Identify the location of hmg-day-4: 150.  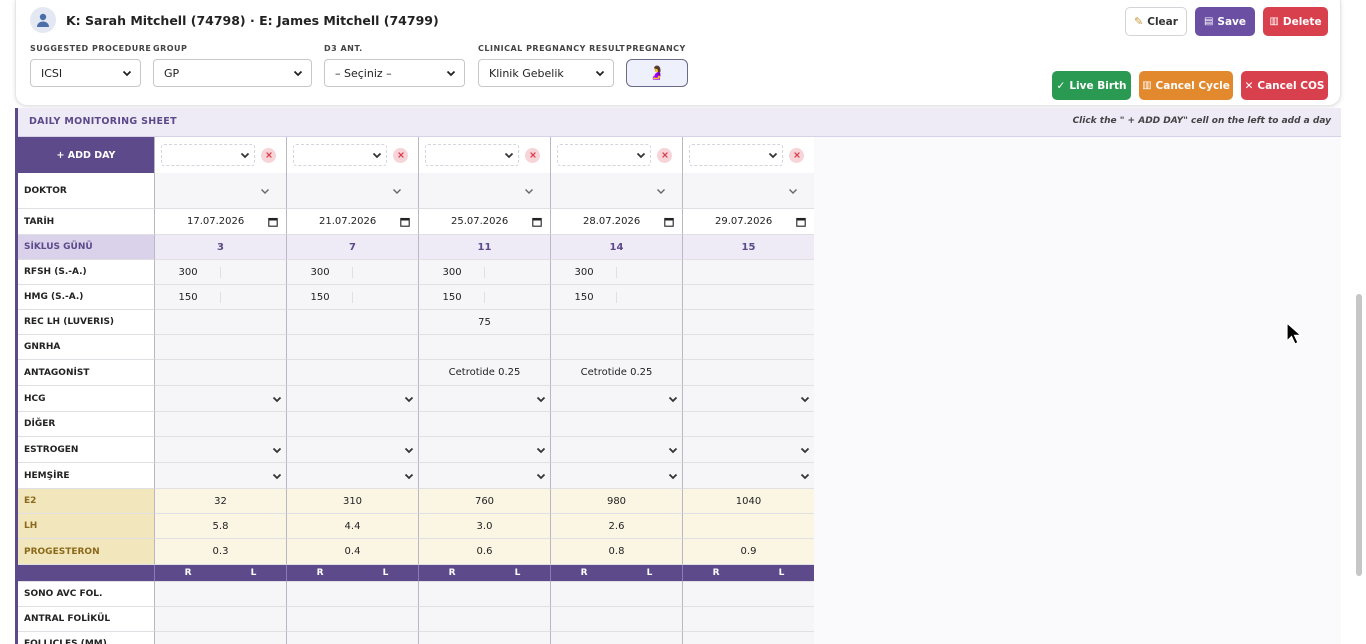
(616, 297).